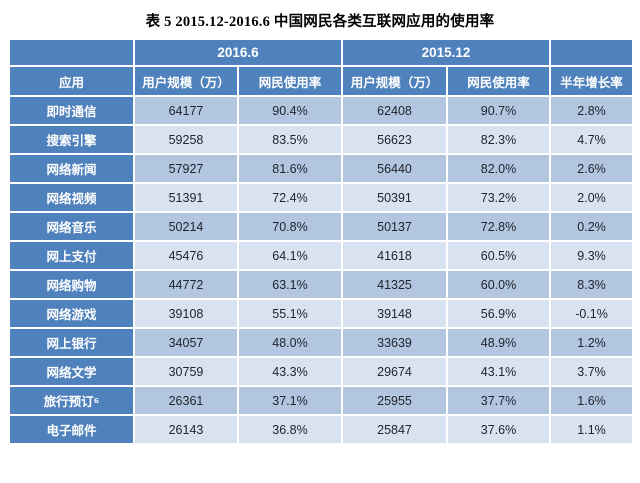  Describe the element at coordinates (592, 139) in the screenshot. I see `cell-growth: 4.7%` at that location.